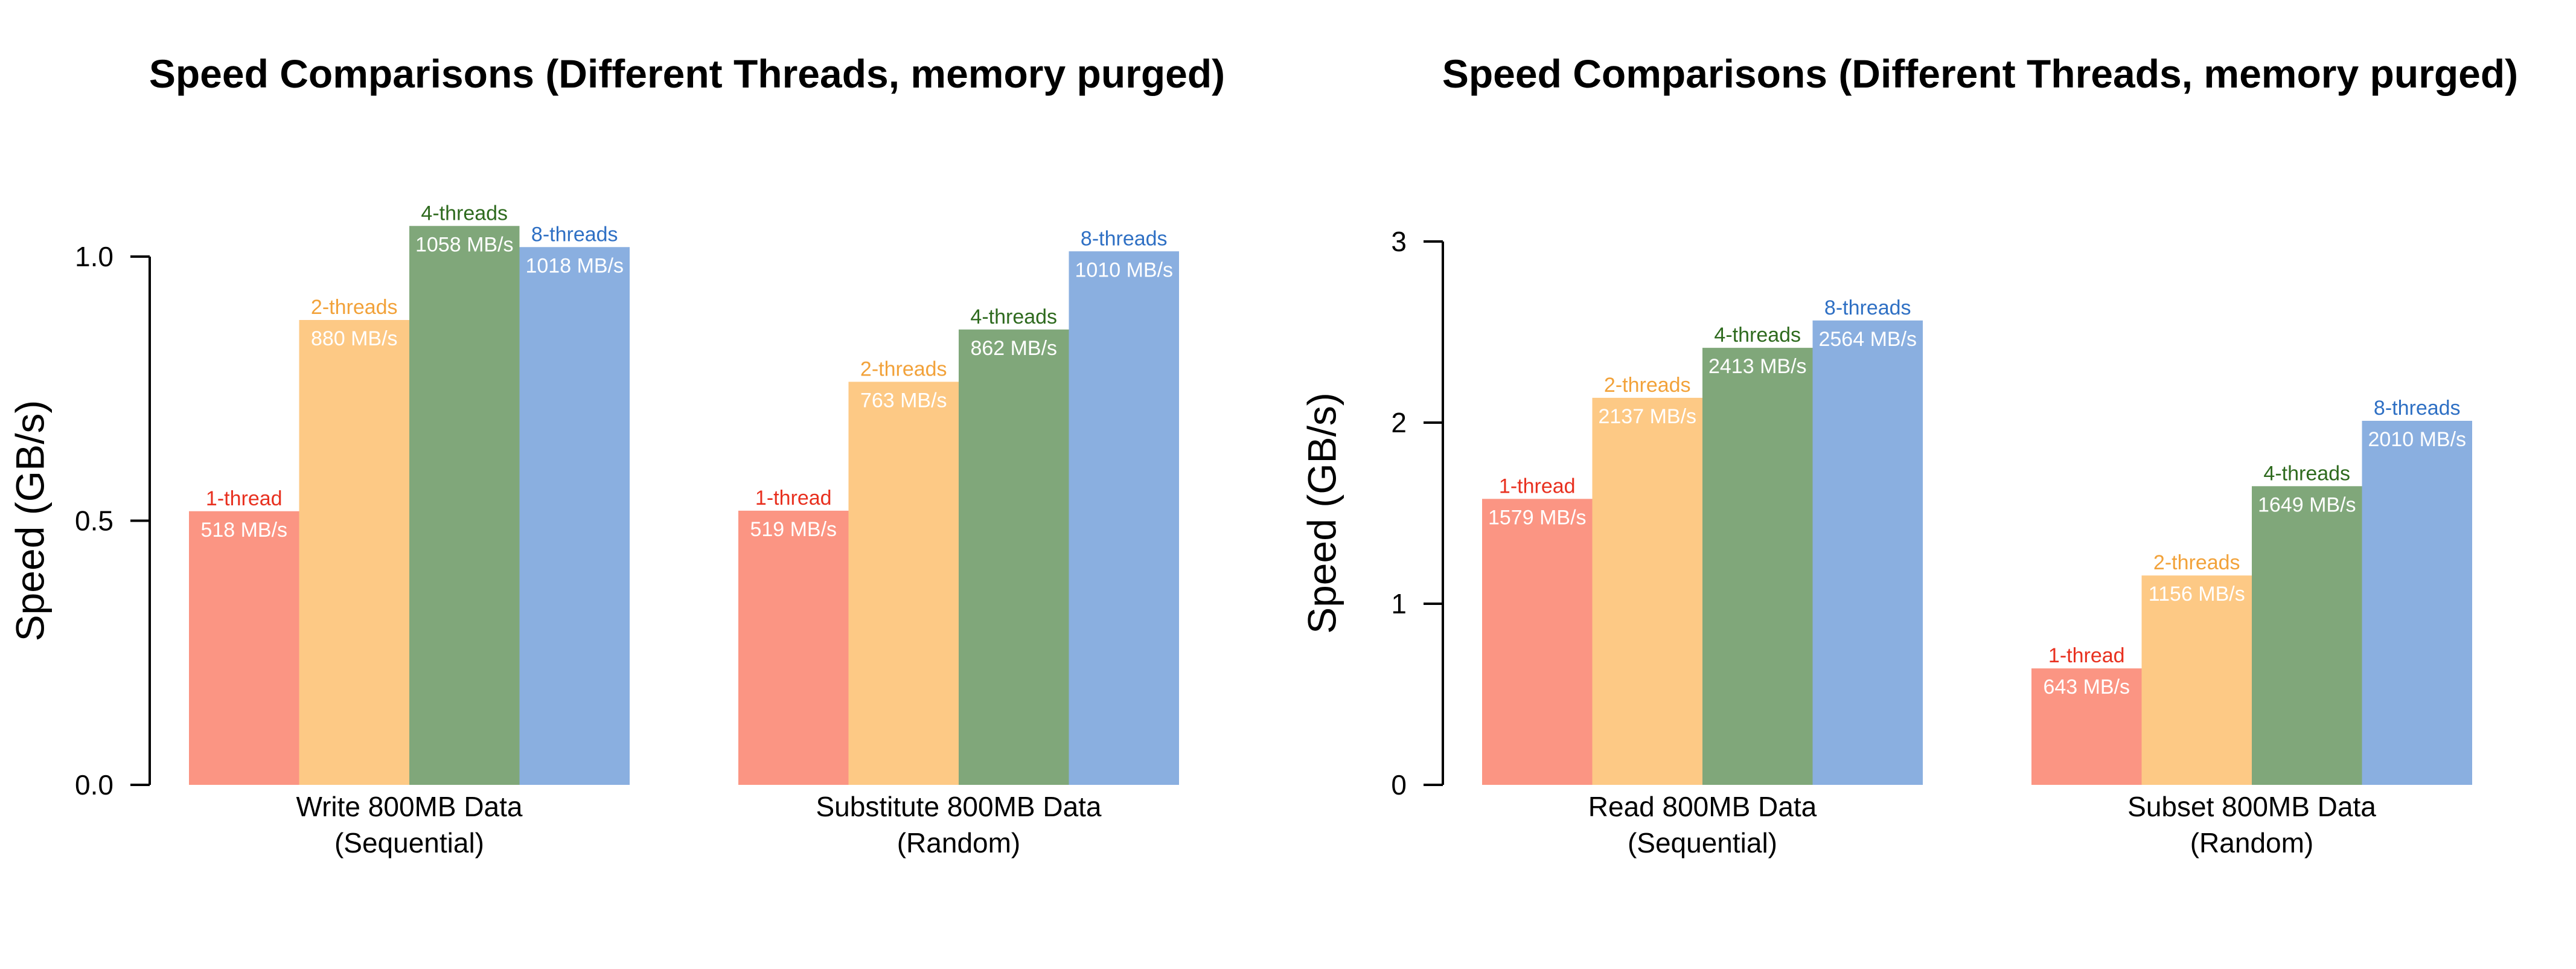  What do you see at coordinates (410, 806) in the screenshot?
I see `x-category-label-1-1: Write 800MB Data` at bounding box center [410, 806].